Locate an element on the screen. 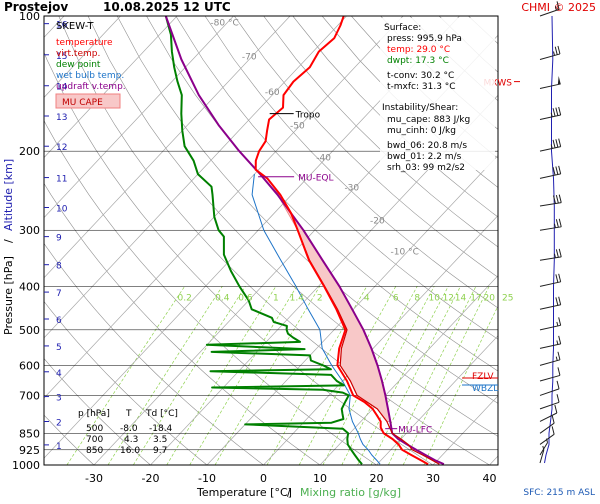  mixing-ratio-label: 8 is located at coordinates (417, 298).